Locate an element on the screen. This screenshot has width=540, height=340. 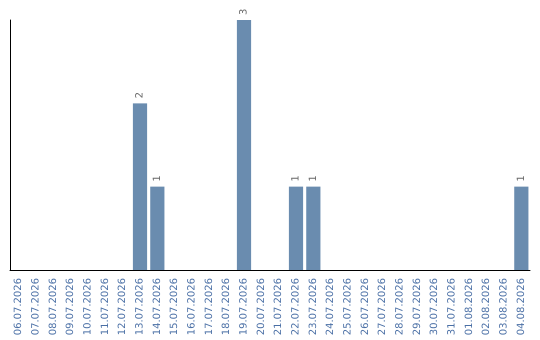
x-tick-label: 29.07.2026 is located at coordinates (417, 307).